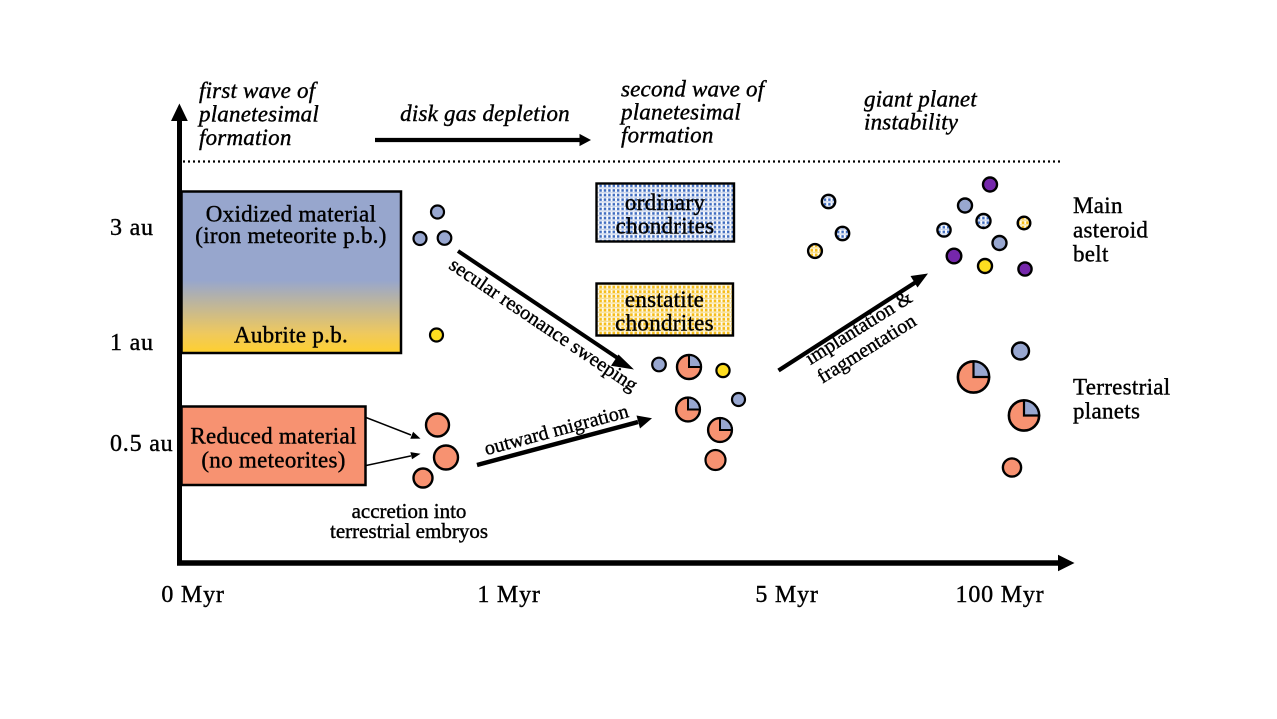  What do you see at coordinates (291, 235) in the screenshot?
I see `svg-text: (iron meteorite p.b.)` at bounding box center [291, 235].